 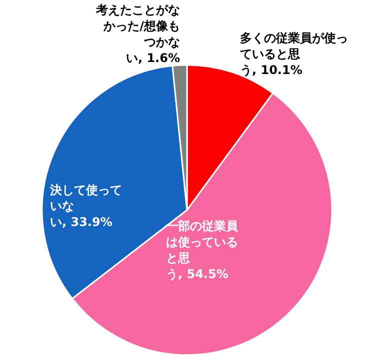 What do you see at coordinates (159, 58) in the screenshot?
I see `data-label: , 1.6%` at bounding box center [159, 58].